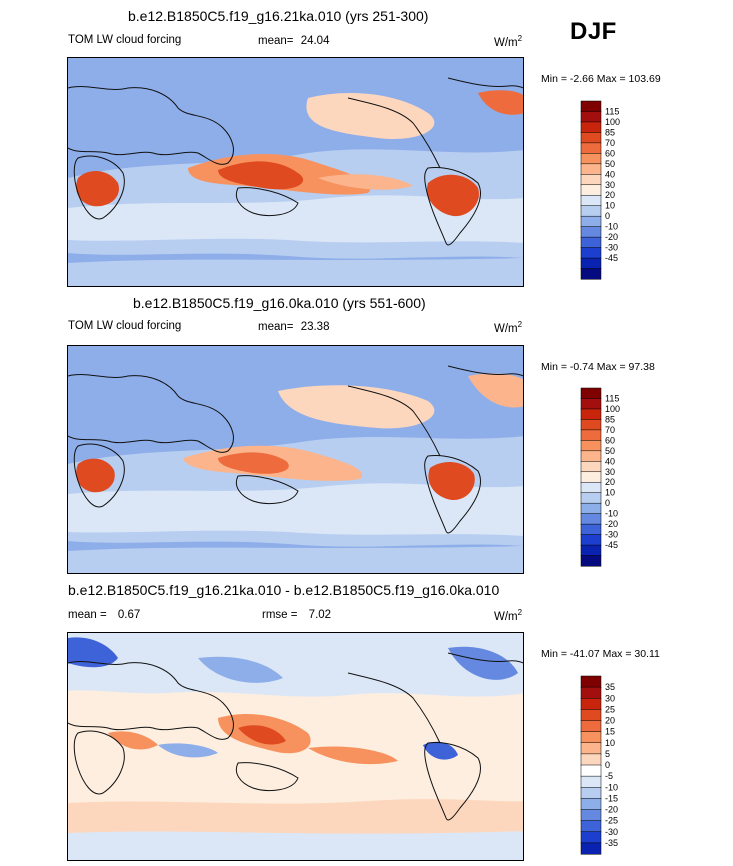  What do you see at coordinates (276, 41) in the screenshot?
I see `panel-1-mean-label: mean=` at bounding box center [276, 41].